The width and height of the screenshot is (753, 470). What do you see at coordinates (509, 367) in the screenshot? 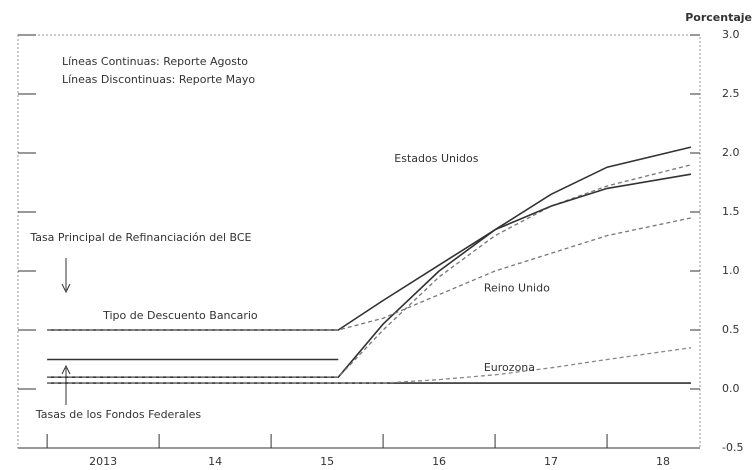
I see `annotation: Eurozona` at bounding box center [509, 367].